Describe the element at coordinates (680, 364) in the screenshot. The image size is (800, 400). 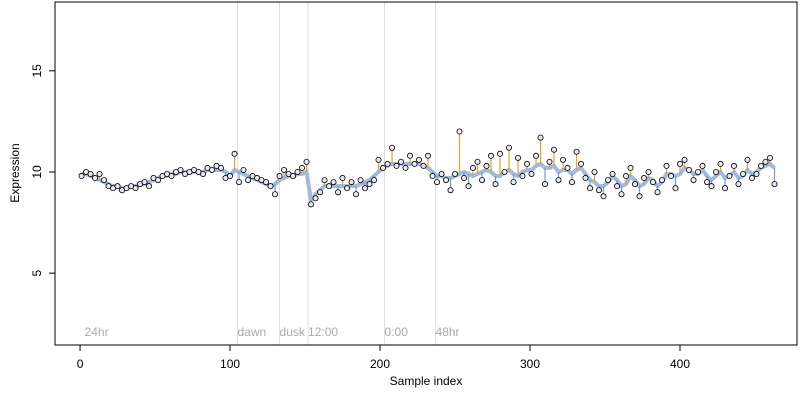
I see `x-tick-label: 400` at that location.